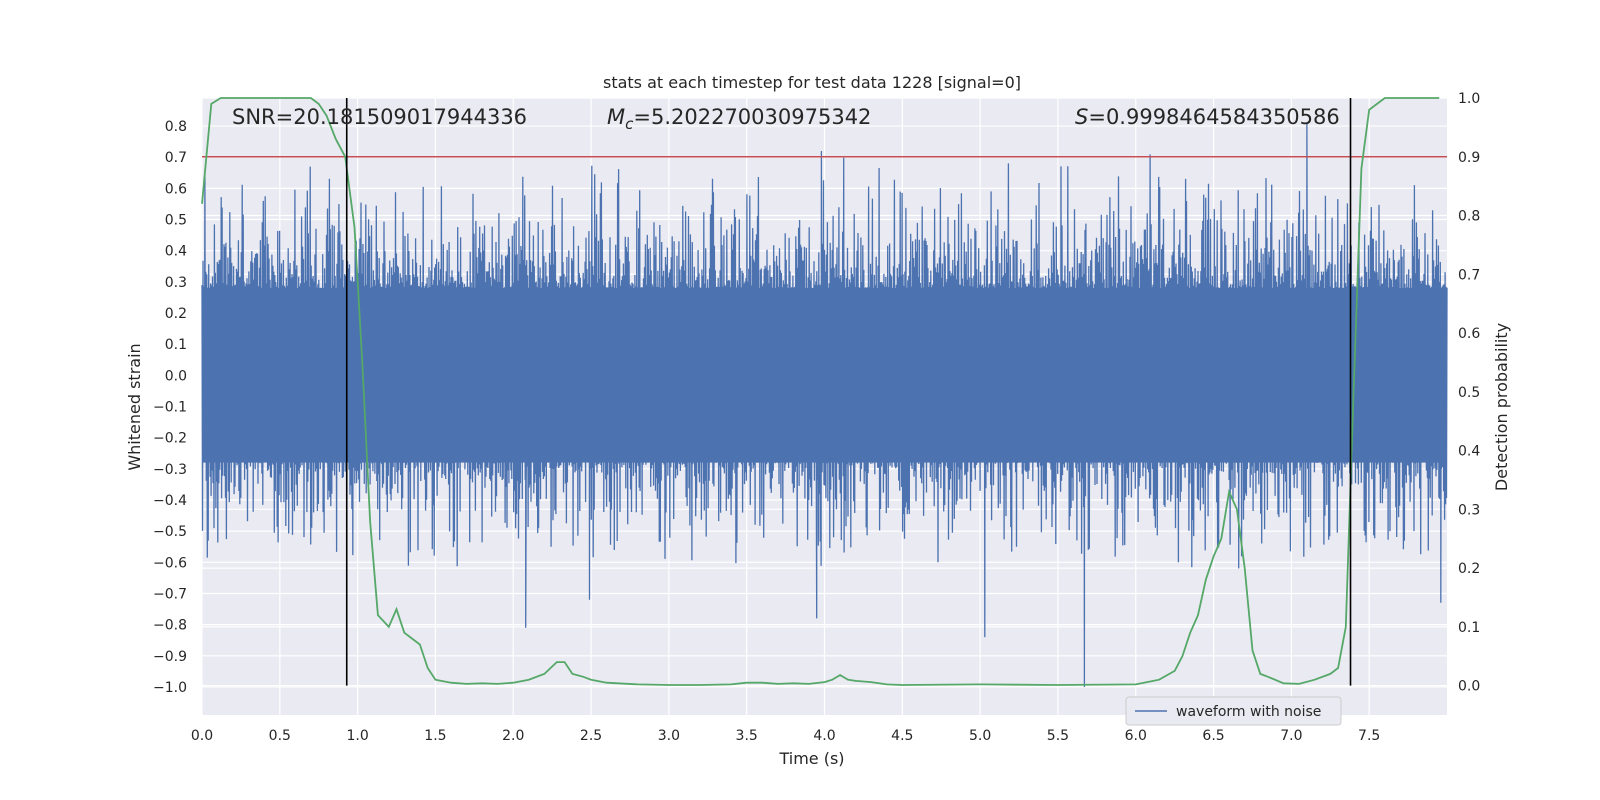  Describe the element at coordinates (202, 736) in the screenshot. I see `x-tick-label: 0.0` at that location.